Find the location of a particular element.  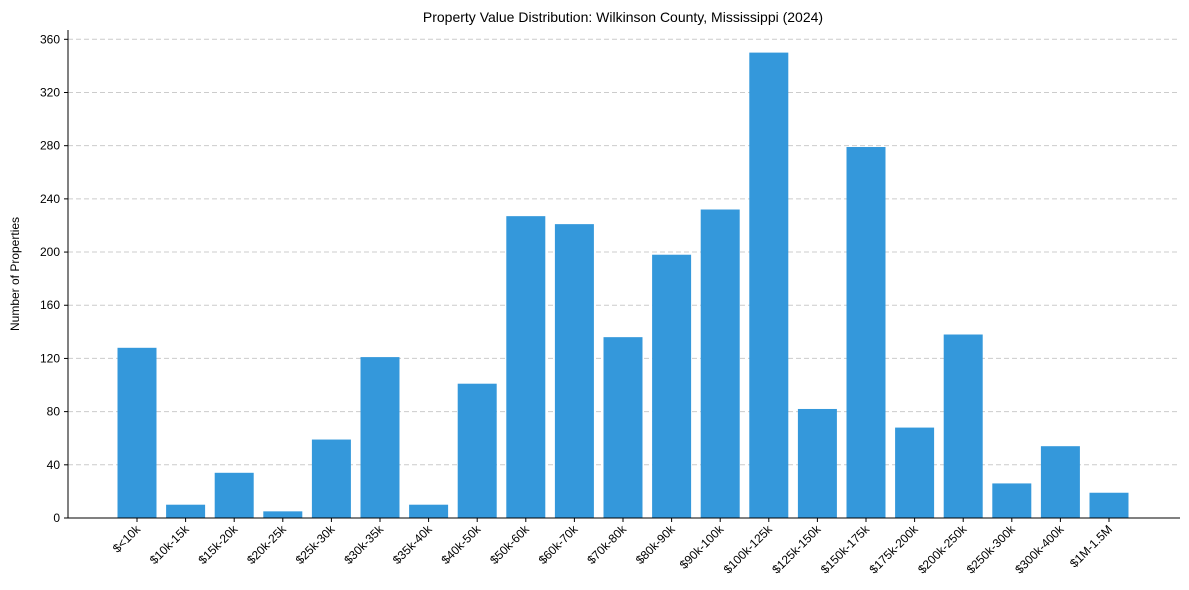

x-tick-label: $70k-80k is located at coordinates (607, 545).